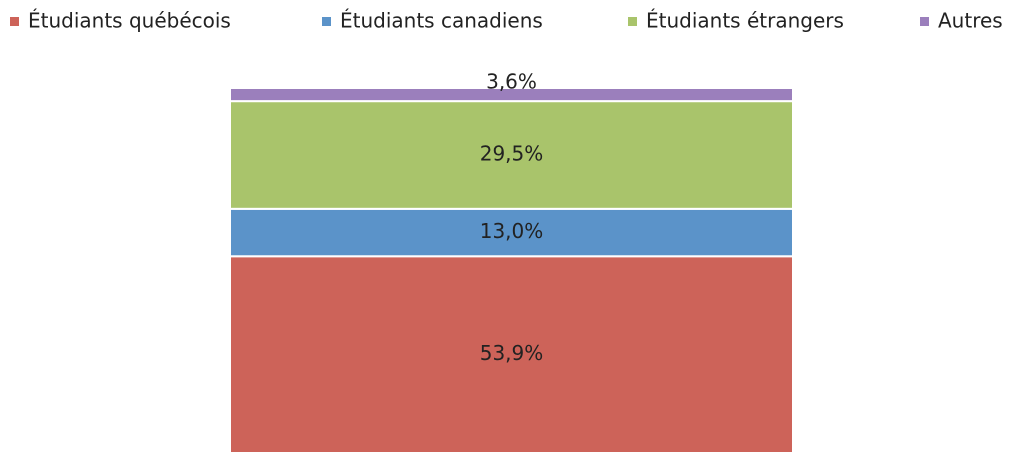 The width and height of the screenshot is (1029, 453). I want to click on legend-label: Autres, so click(970, 21).